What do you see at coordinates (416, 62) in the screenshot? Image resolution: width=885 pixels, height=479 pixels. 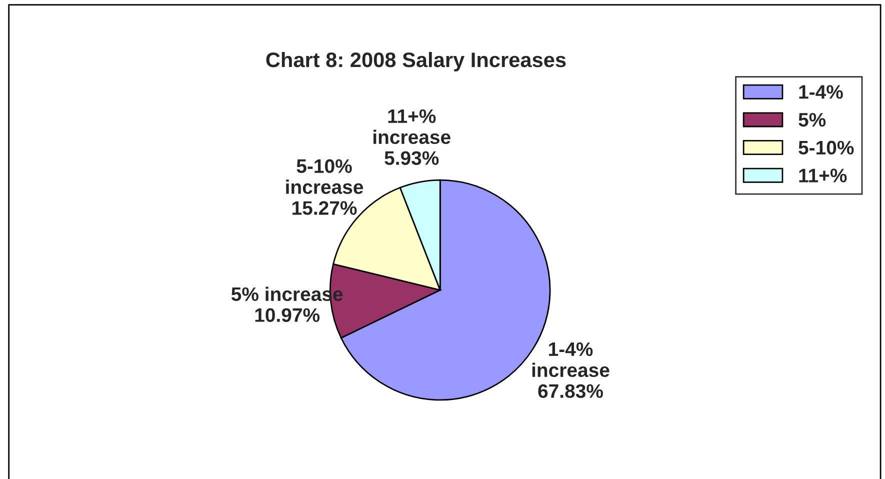 I see `chart-title: Chart 8: 2008 Salary Increases` at bounding box center [416, 62].